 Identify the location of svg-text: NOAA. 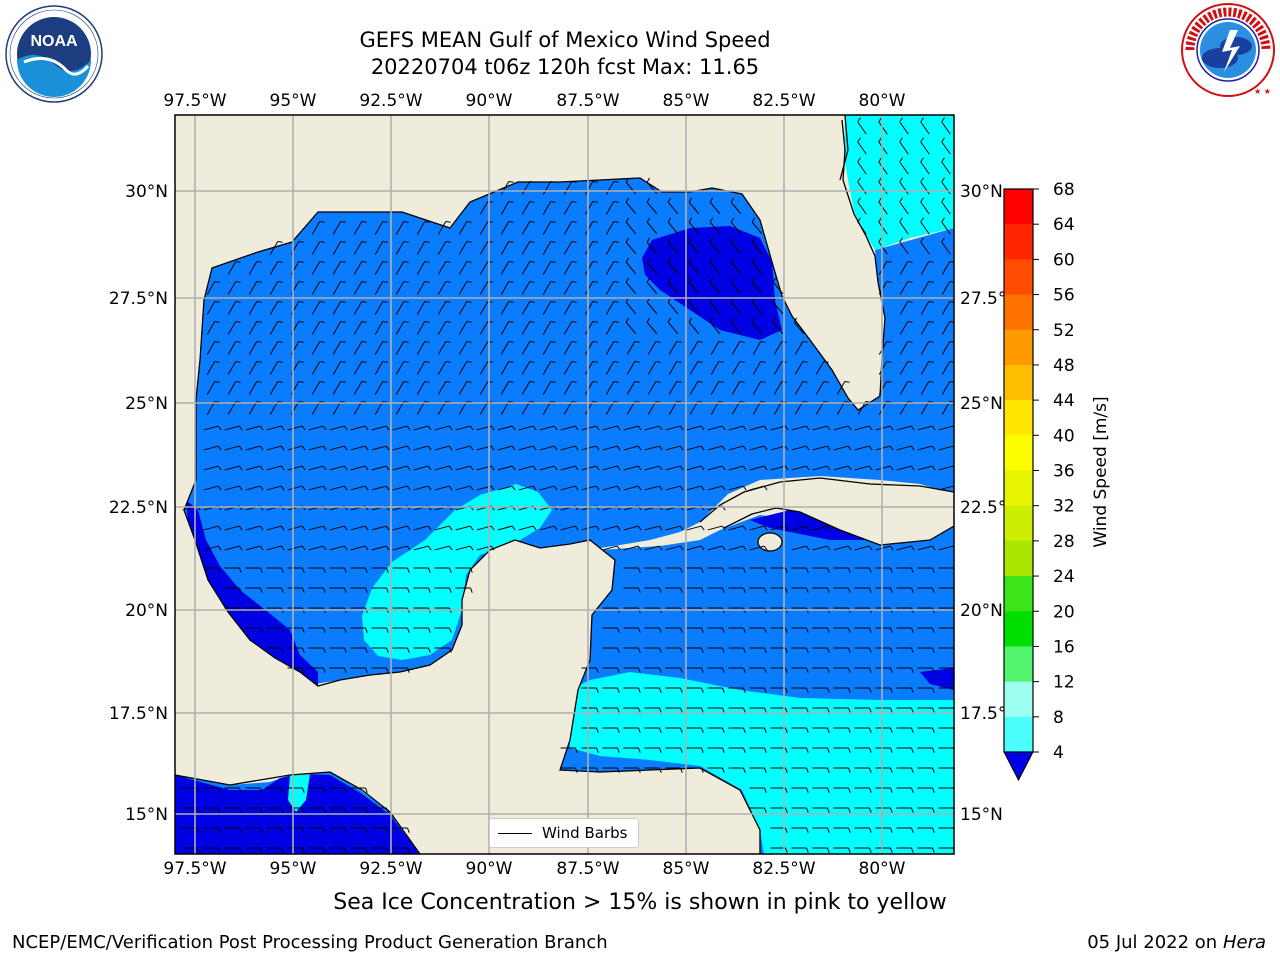
(54, 41).